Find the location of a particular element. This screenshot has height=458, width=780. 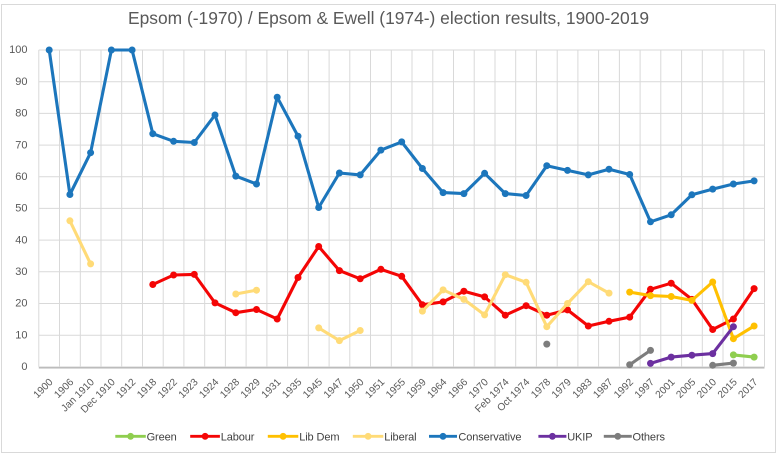

svg-text: Conservative is located at coordinates (489, 438).